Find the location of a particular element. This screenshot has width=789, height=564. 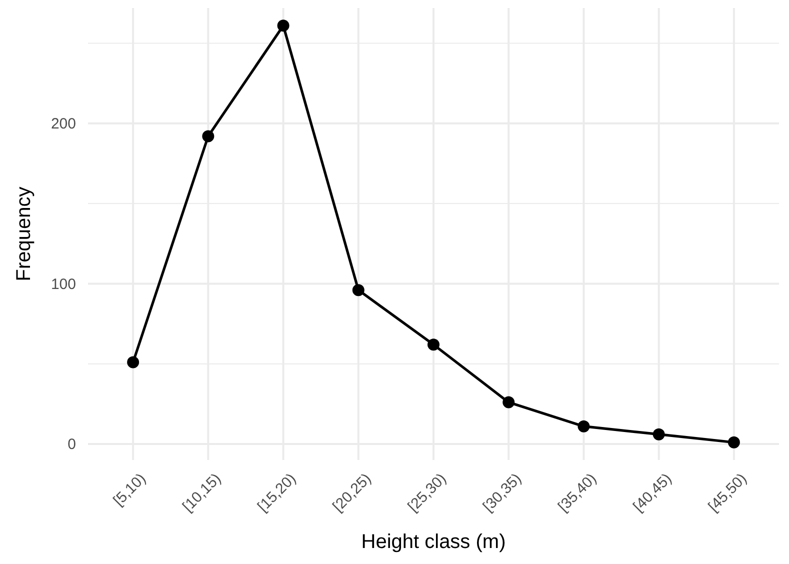

y-axis-title: Frequency is located at coordinates (24, 234).